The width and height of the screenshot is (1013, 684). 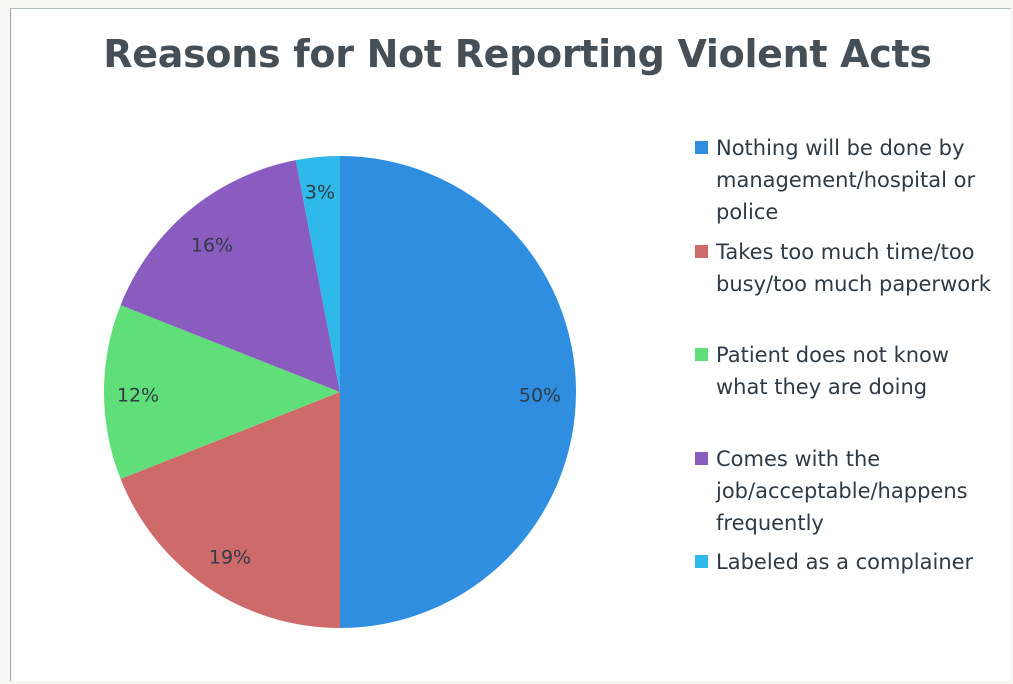 What do you see at coordinates (540, 396) in the screenshot?
I see `slice-value-label: 50%` at bounding box center [540, 396].